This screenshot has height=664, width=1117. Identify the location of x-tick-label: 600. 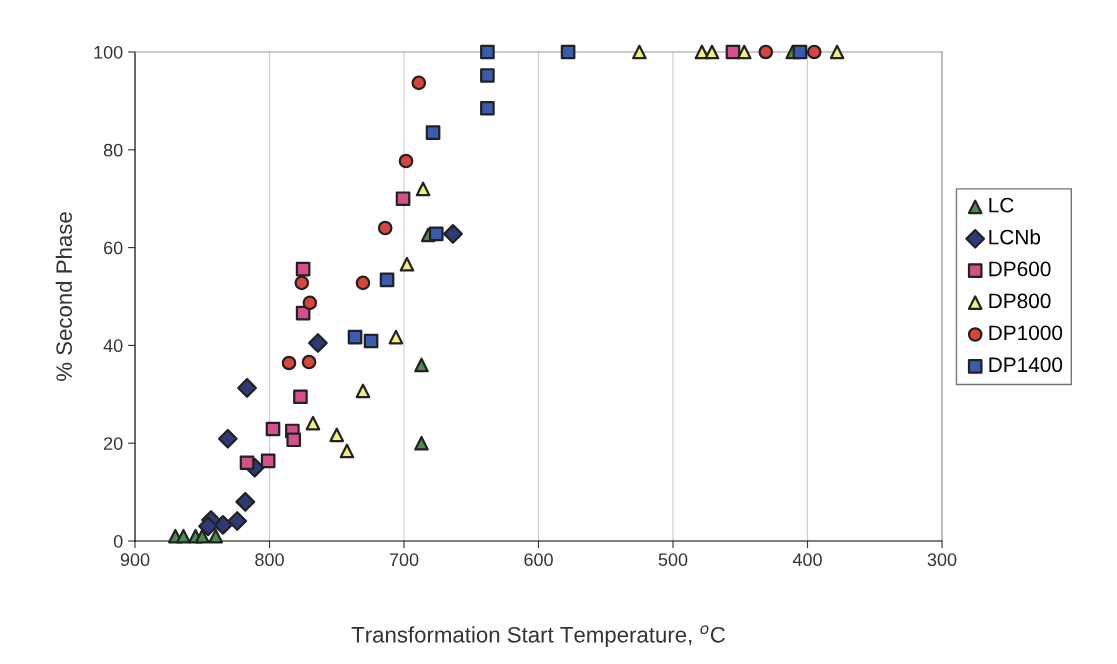
(538, 560).